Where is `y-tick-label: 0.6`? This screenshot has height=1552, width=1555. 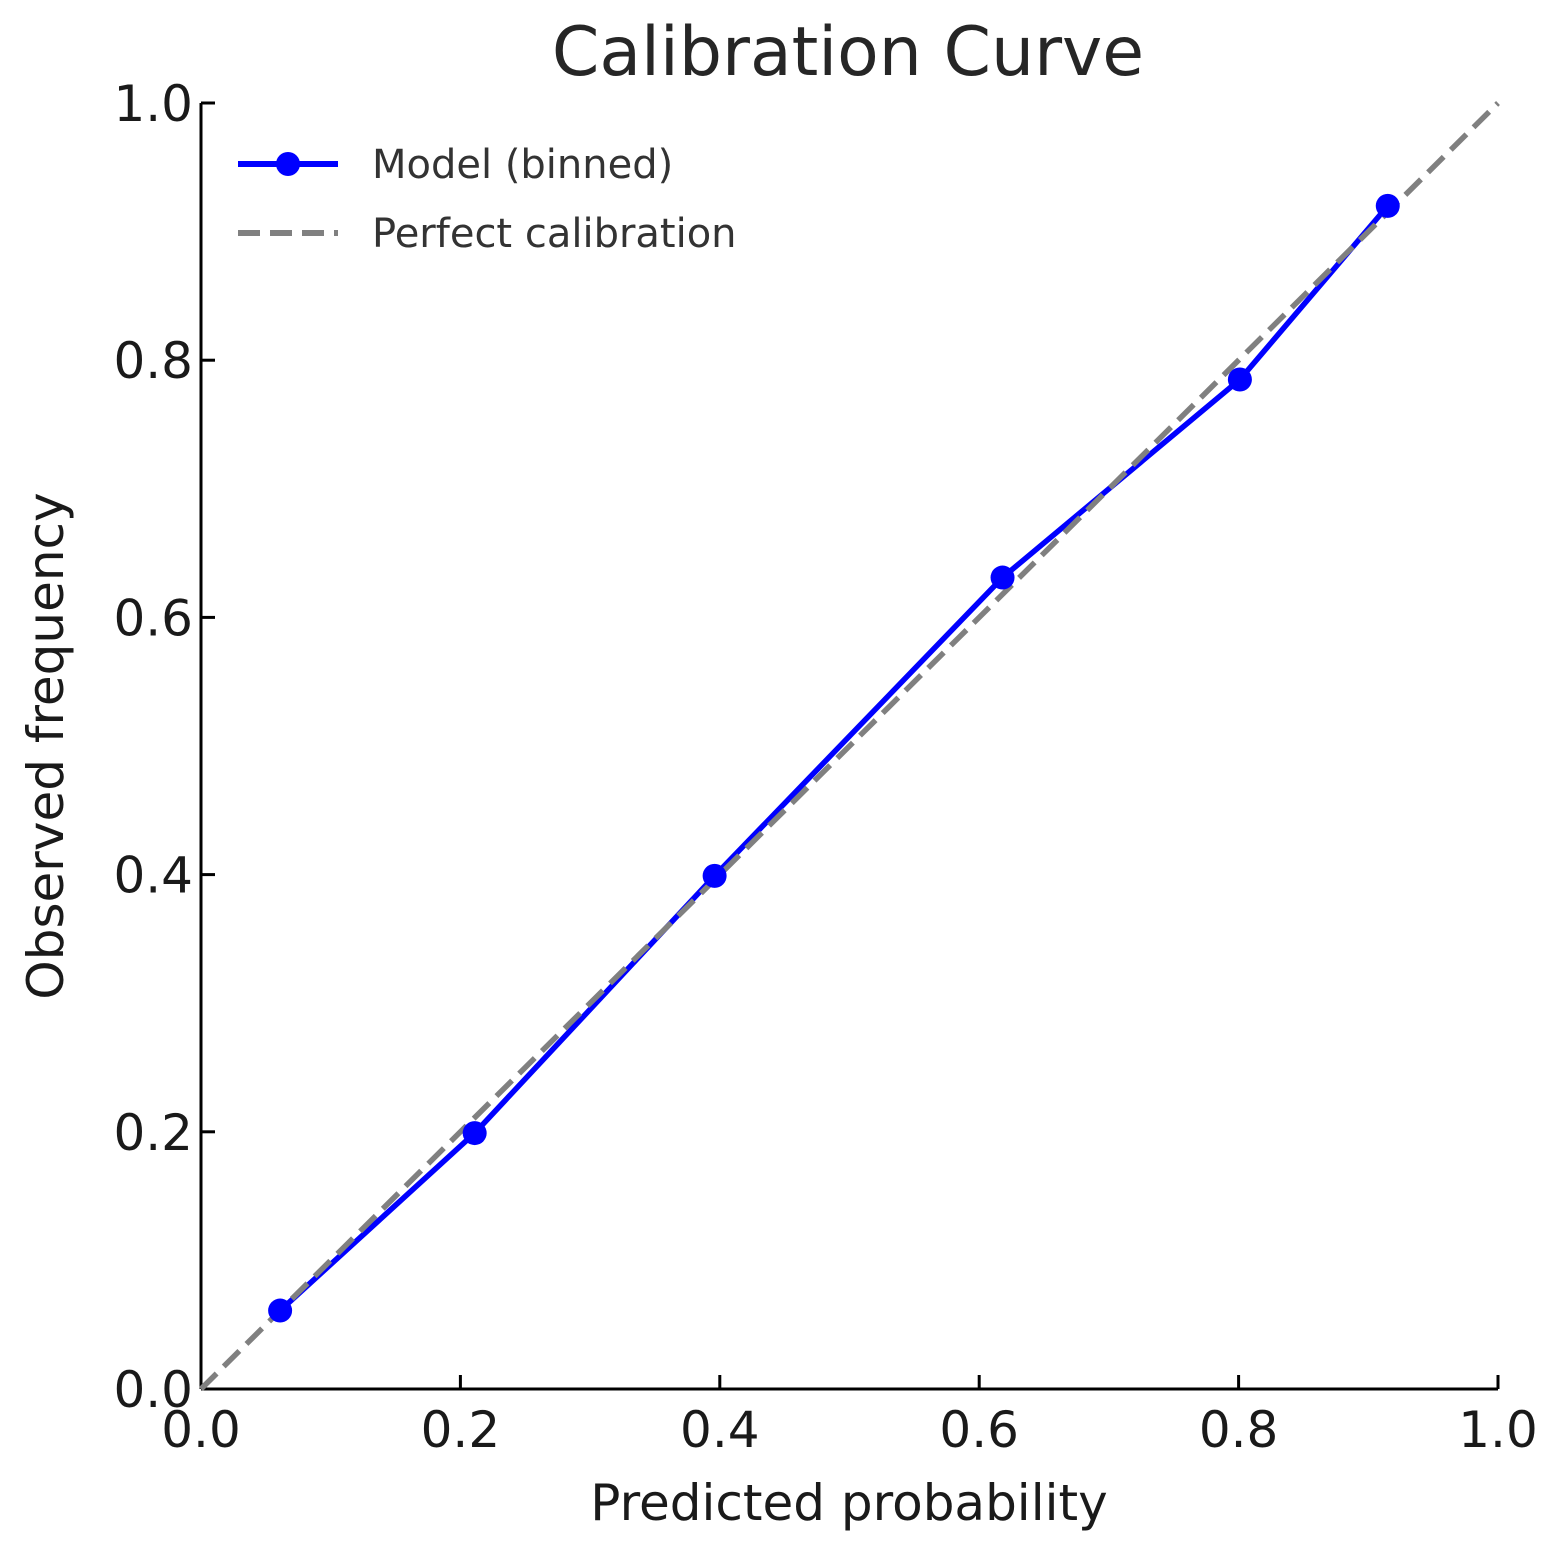
y-tick-label: 0.6 is located at coordinates (153, 618).